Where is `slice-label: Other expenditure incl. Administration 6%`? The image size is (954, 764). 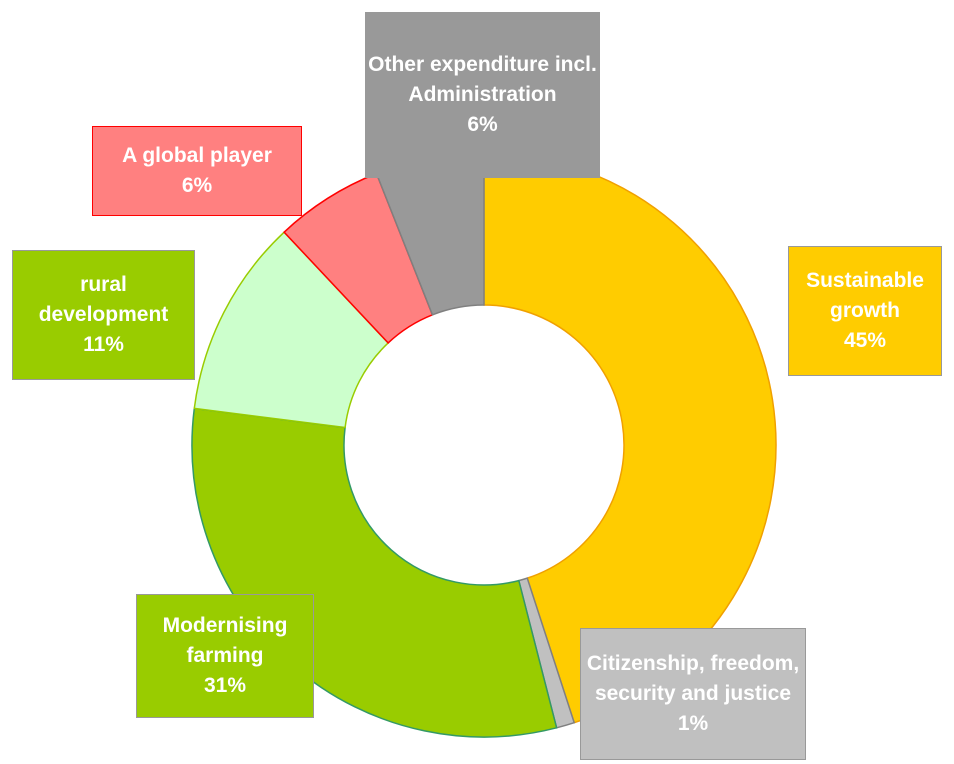 slice-label: Other expenditure incl. Administration 6% is located at coordinates (482, 95).